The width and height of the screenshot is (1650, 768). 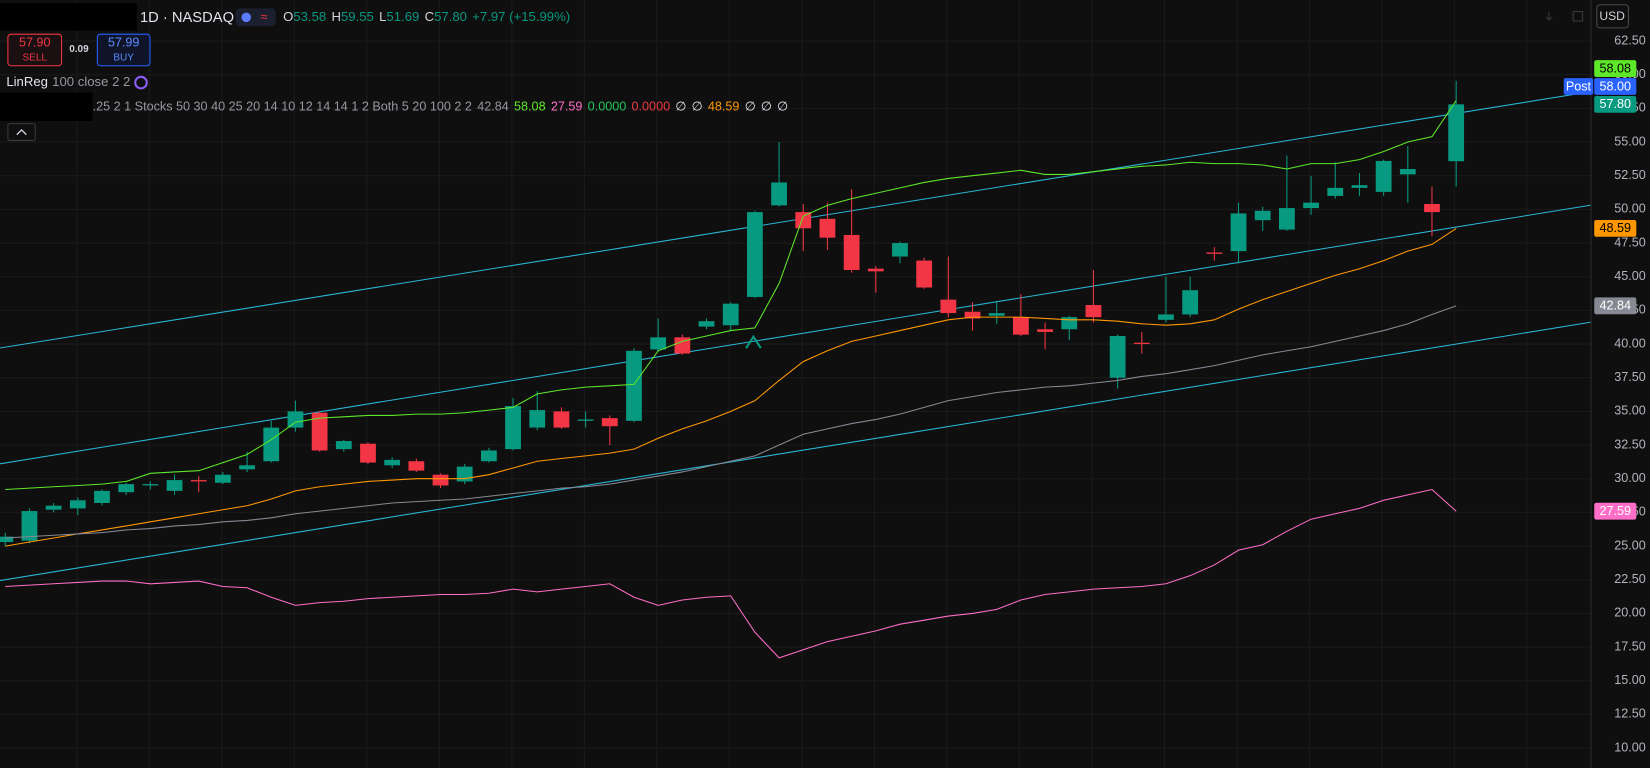 I want to click on ohlc-legend: O53.58 H59.55 L51.69 C57.80 +7.97 (+15.99%), so click(x=426, y=16).